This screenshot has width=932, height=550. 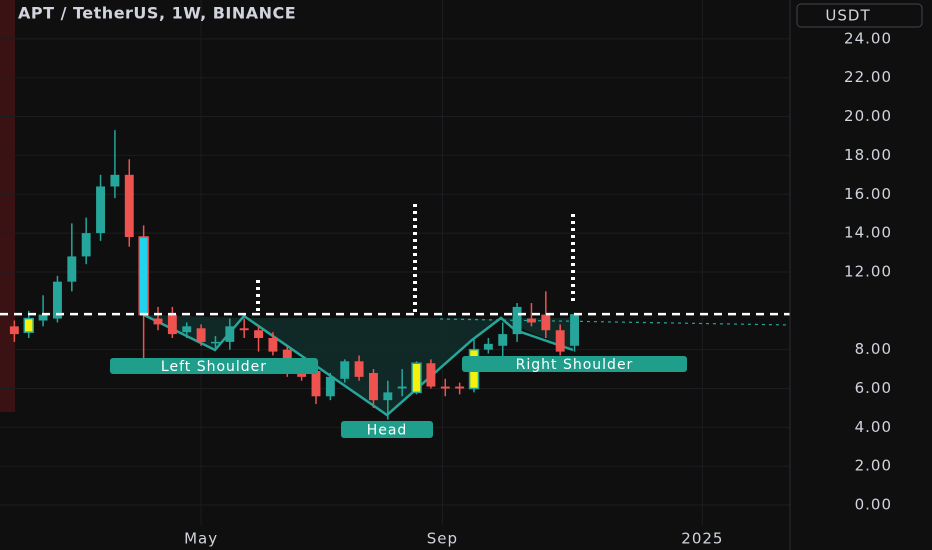 What do you see at coordinates (868, 233) in the screenshot?
I see `y-tick-label: 14.00` at bounding box center [868, 233].